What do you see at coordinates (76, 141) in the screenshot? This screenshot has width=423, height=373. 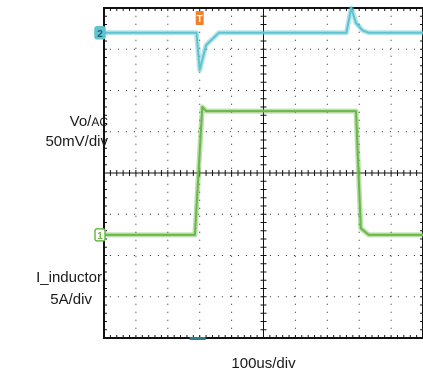 I see `trace-vo-scale: 50mV/div` at bounding box center [76, 141].